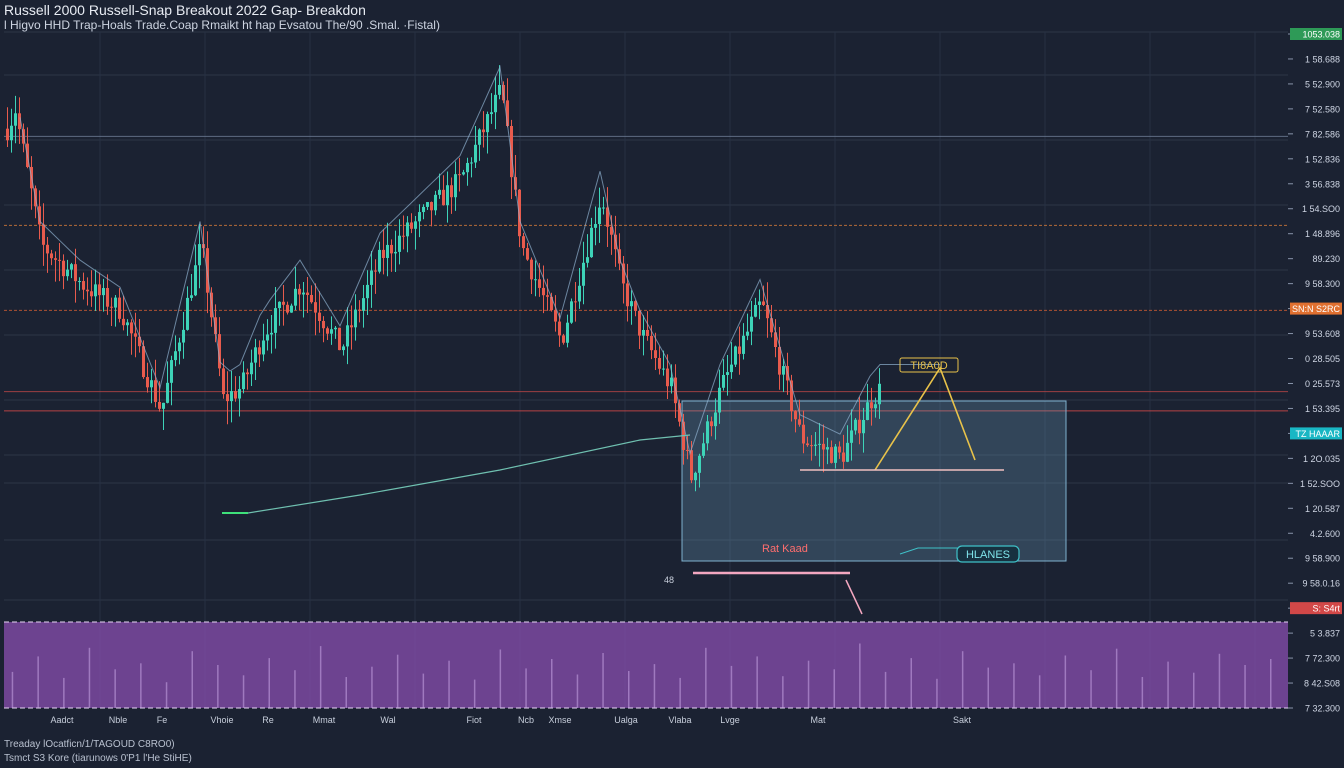  What do you see at coordinates (1322, 184) in the screenshot?
I see `y-tick-label: 3 56.838` at bounding box center [1322, 184].